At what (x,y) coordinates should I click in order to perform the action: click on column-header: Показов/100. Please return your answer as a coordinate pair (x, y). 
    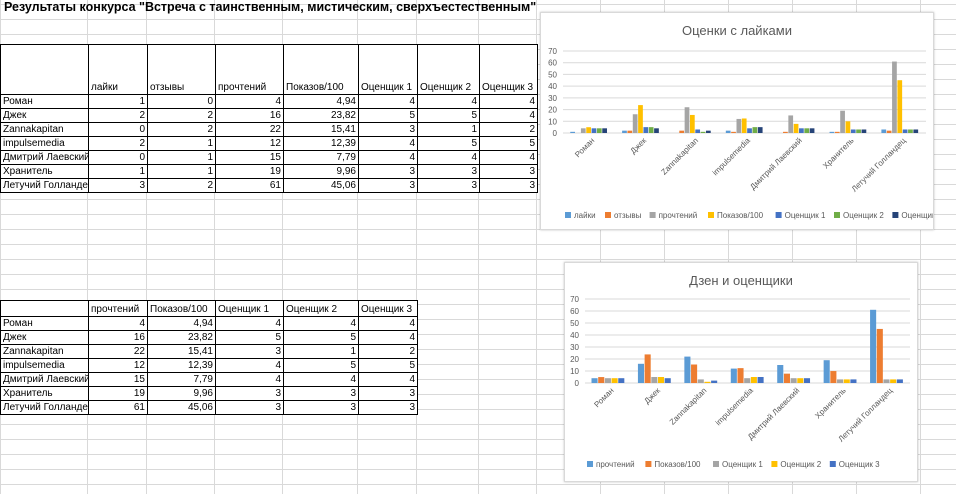
    Looking at the image, I should click on (321, 69).